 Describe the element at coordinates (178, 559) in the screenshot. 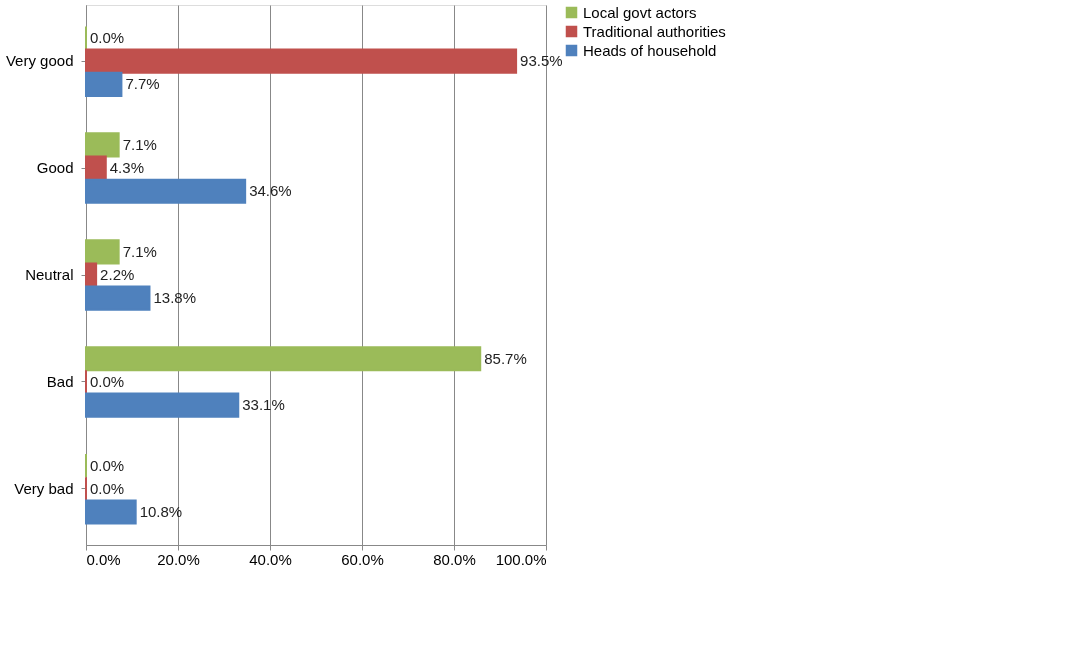

I see `x-tick-label: 20.0%` at that location.